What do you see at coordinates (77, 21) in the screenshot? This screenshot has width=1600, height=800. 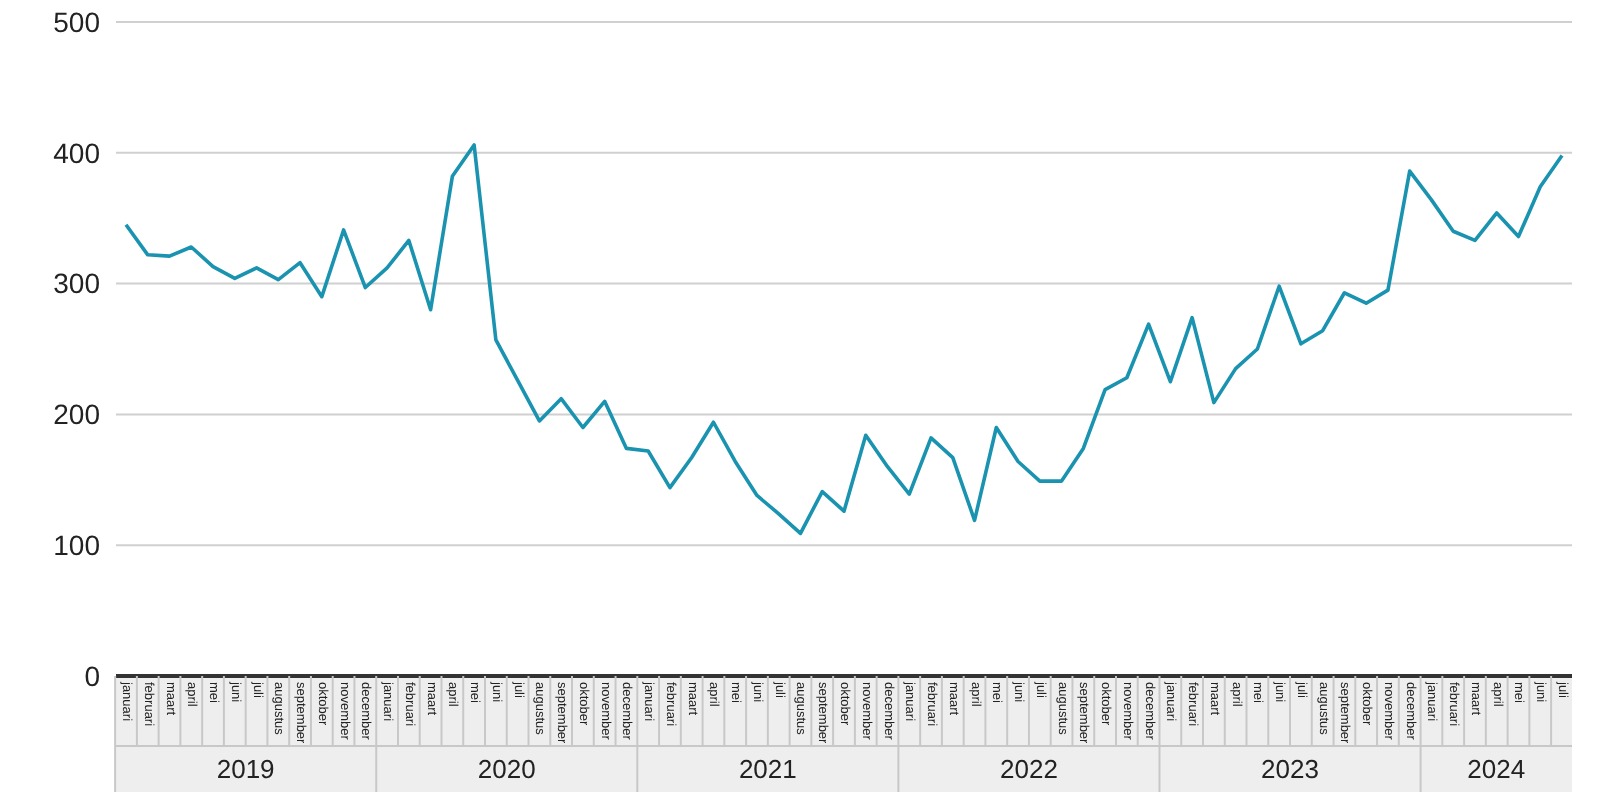 I see `y-tick-label: 500` at bounding box center [77, 21].